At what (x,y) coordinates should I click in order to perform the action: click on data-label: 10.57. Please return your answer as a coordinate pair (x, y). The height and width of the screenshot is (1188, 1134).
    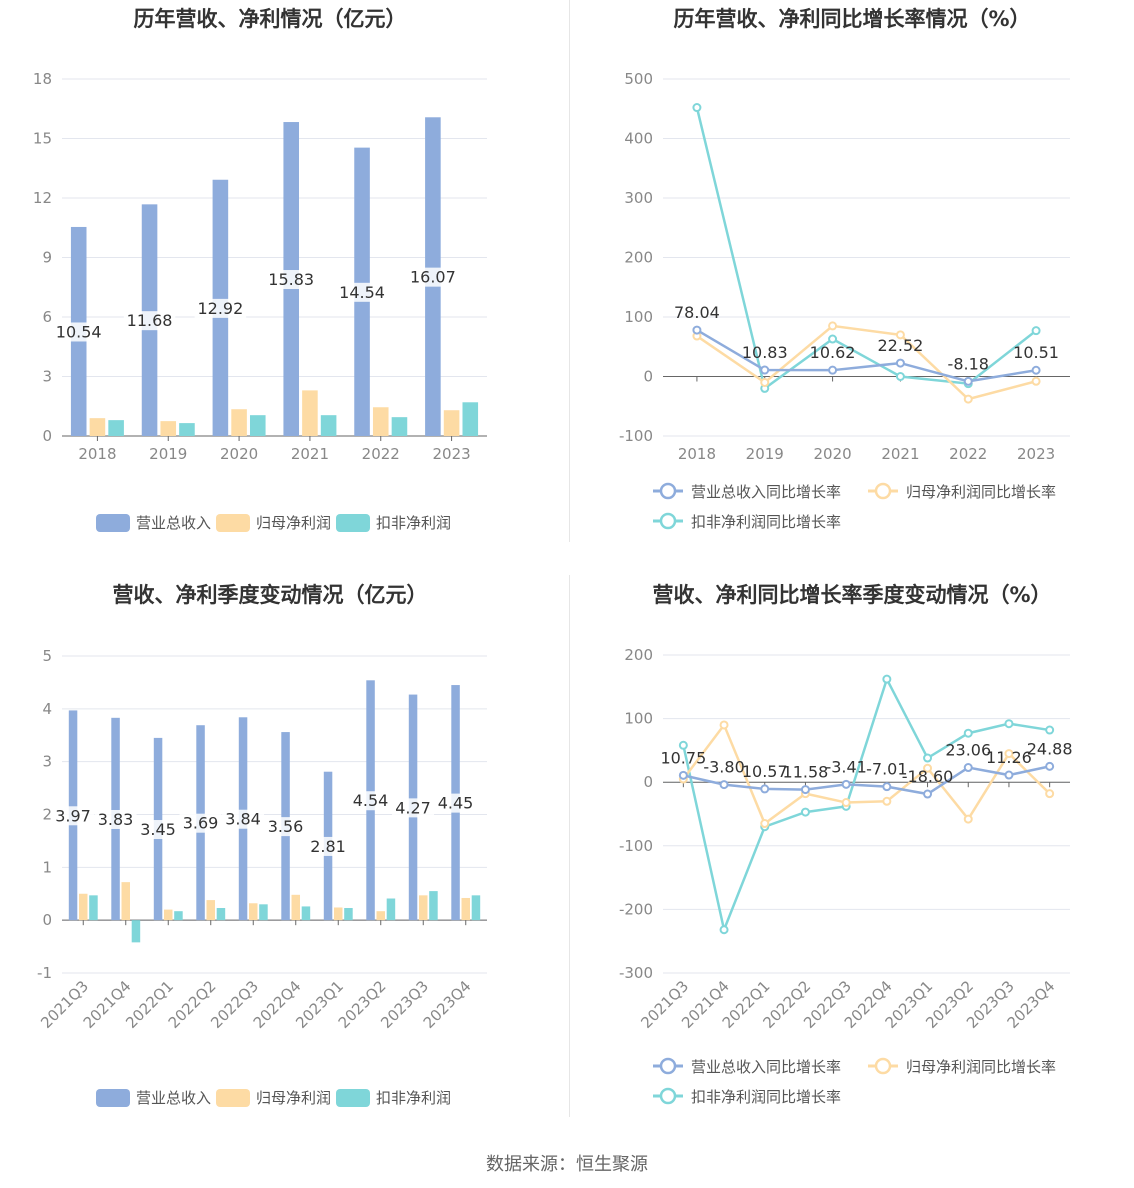
    Looking at the image, I should click on (765, 771).